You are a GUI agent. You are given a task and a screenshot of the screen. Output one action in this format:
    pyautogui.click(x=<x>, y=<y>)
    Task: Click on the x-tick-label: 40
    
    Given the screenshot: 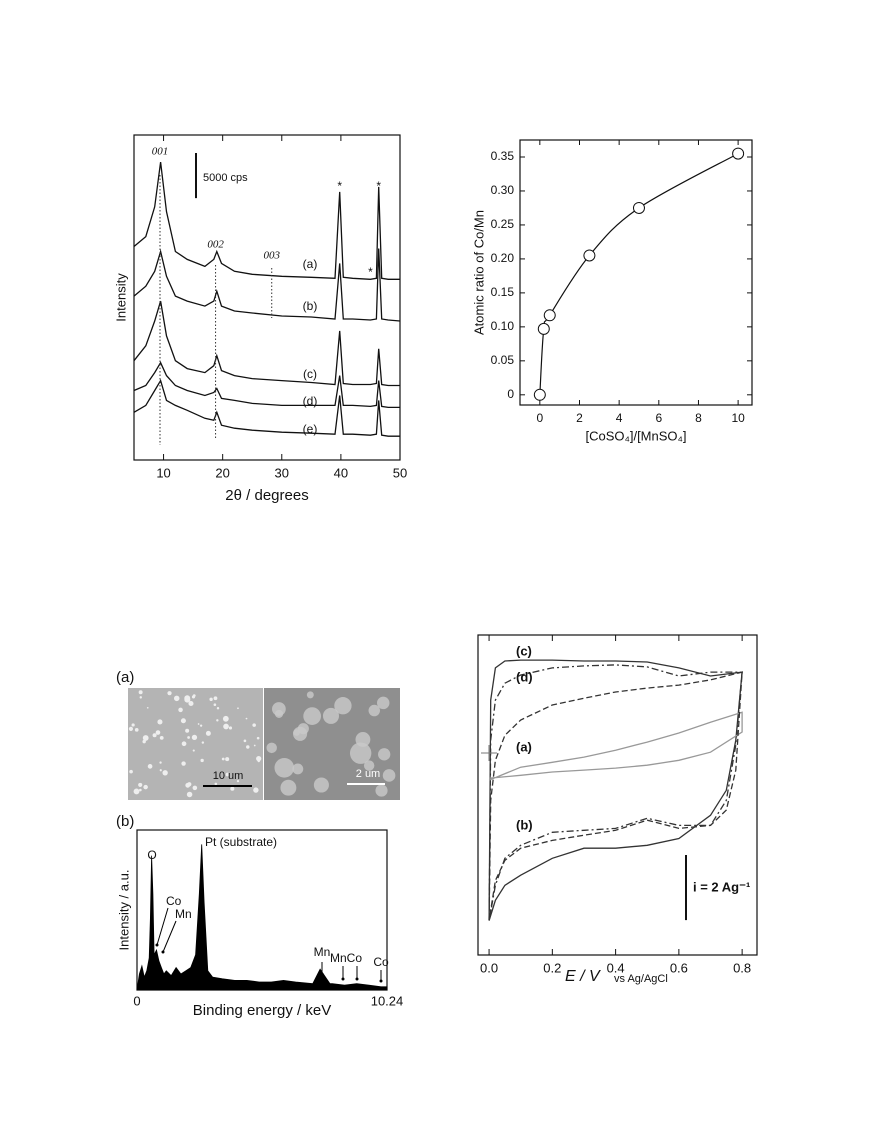 What is the action you would take?
    pyautogui.click(x=341, y=472)
    